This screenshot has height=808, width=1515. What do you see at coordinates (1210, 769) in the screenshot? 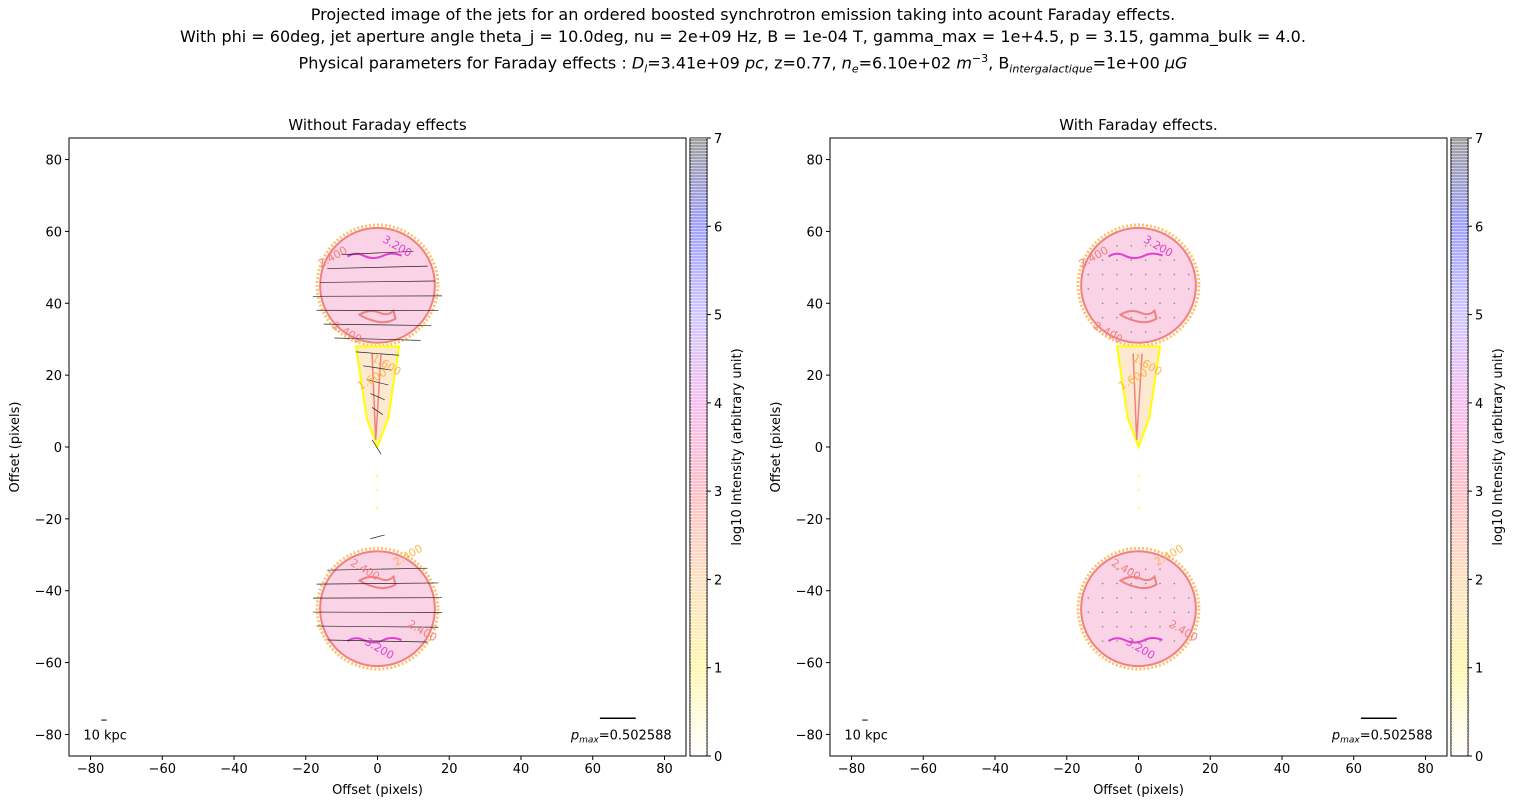
I see `x-tick-label: 20` at bounding box center [1210, 769].